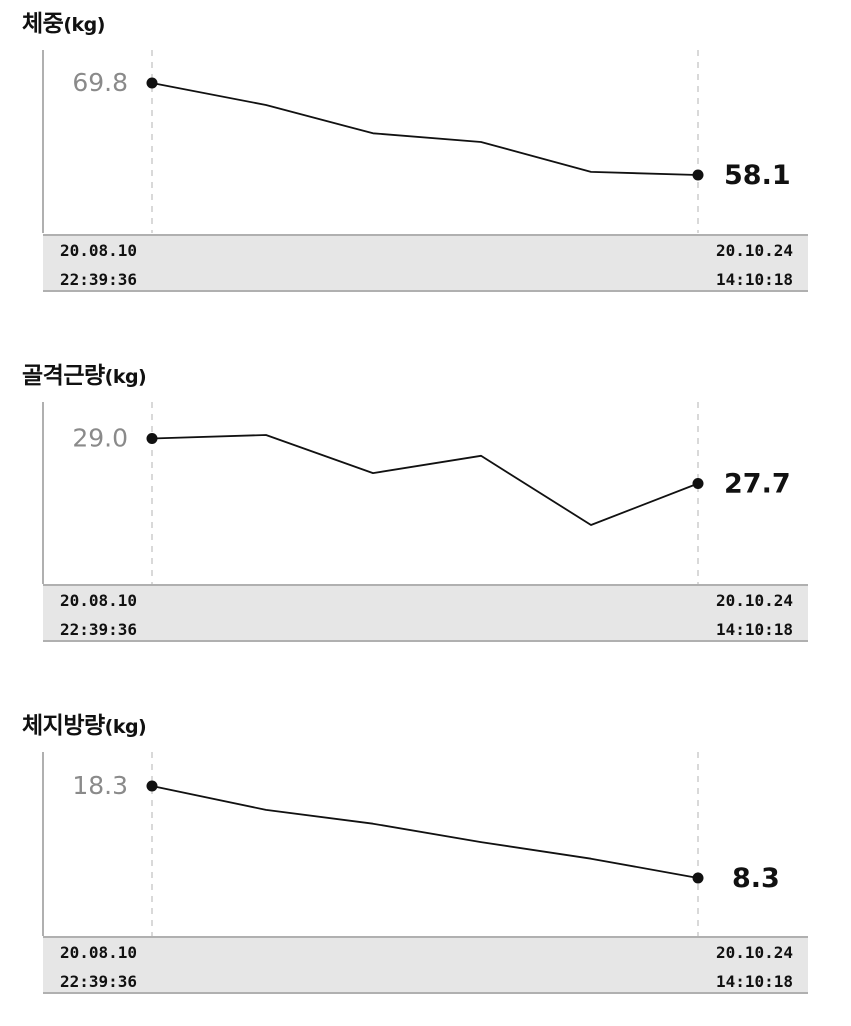 The height and width of the screenshot is (1026, 851). I want to click on end-value-label: 27.7, so click(757, 484).